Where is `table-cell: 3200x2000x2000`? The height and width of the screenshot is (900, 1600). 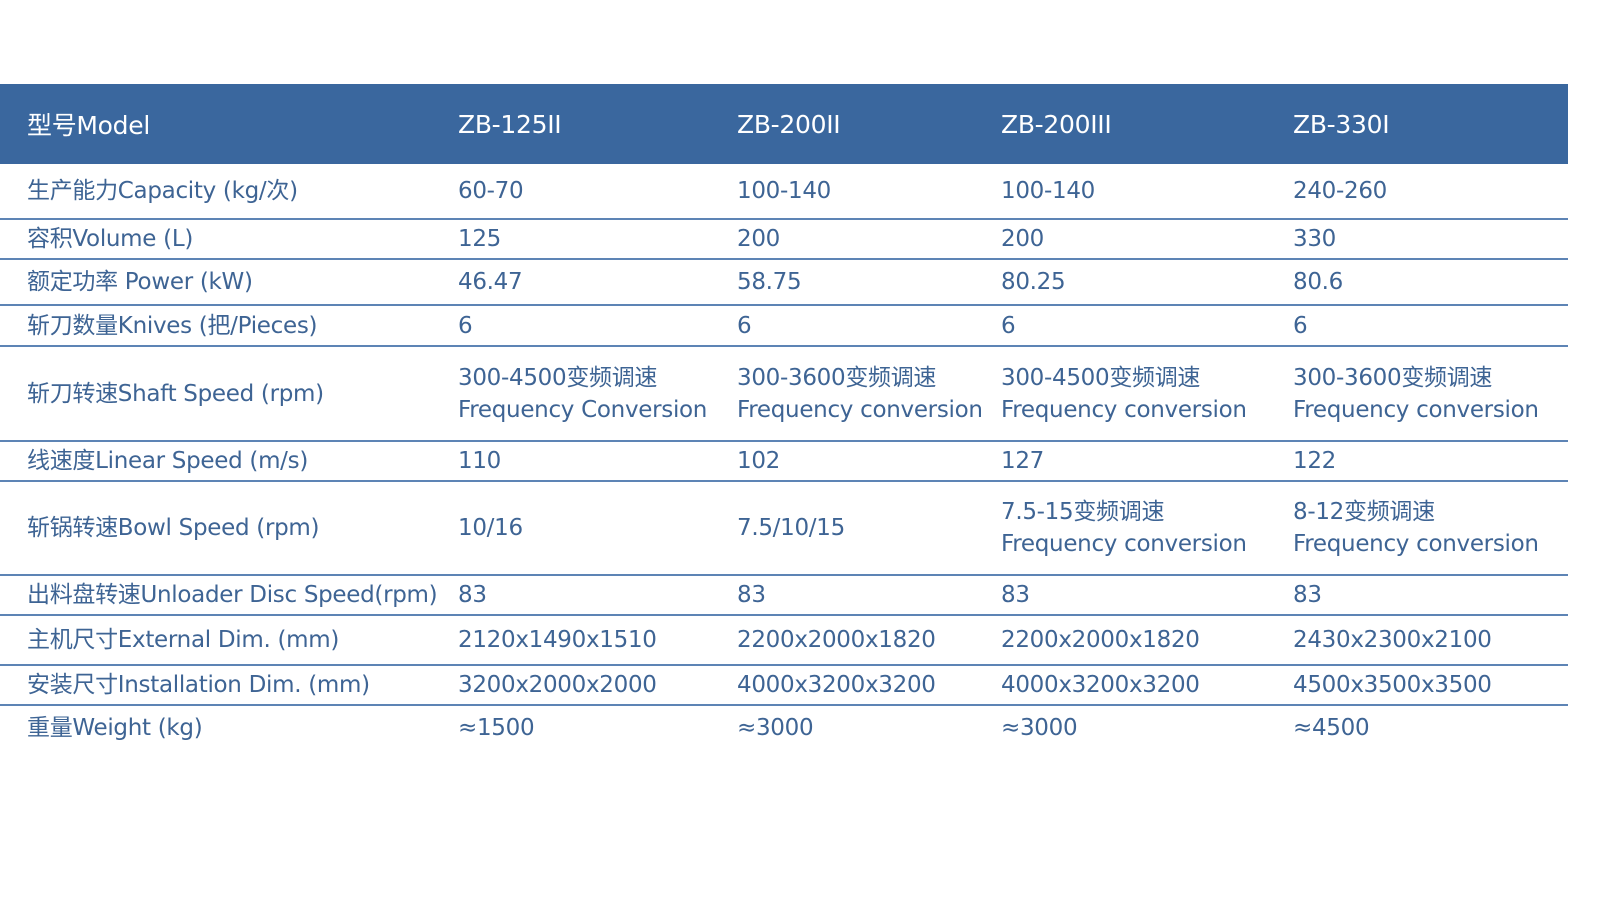 table-cell: 3200x2000x2000 is located at coordinates (597, 685).